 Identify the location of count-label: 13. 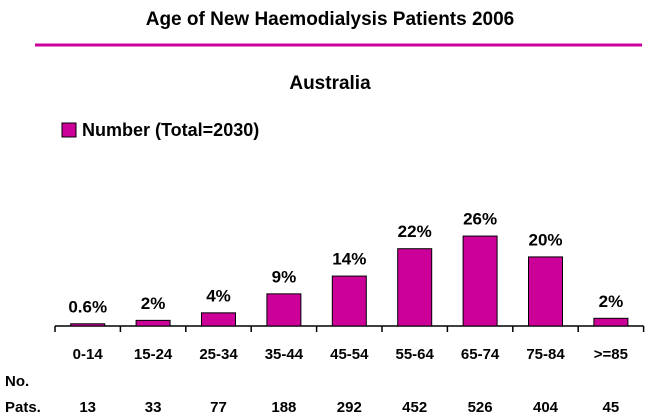
(87, 407).